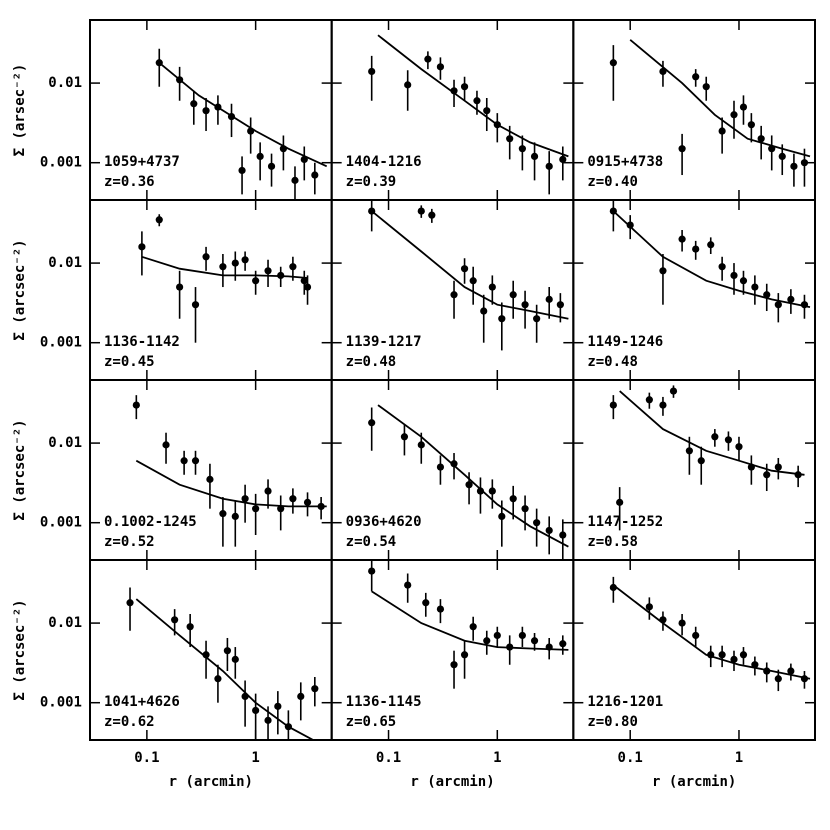 This screenshot has height=830, width=830. Describe the element at coordinates (371, 722) in the screenshot. I see `panel-redshift: z=0.65` at that location.